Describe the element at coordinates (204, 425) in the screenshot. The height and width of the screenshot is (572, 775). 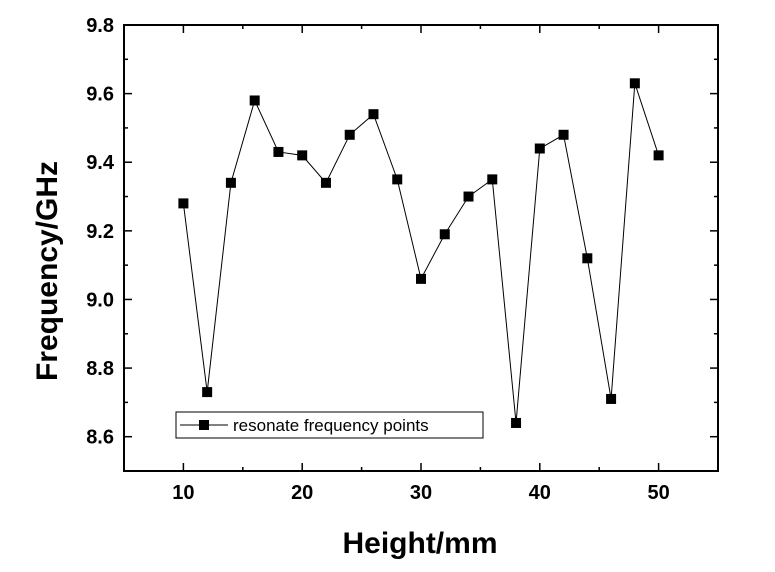
I see `legend-marker-swatch` at that location.